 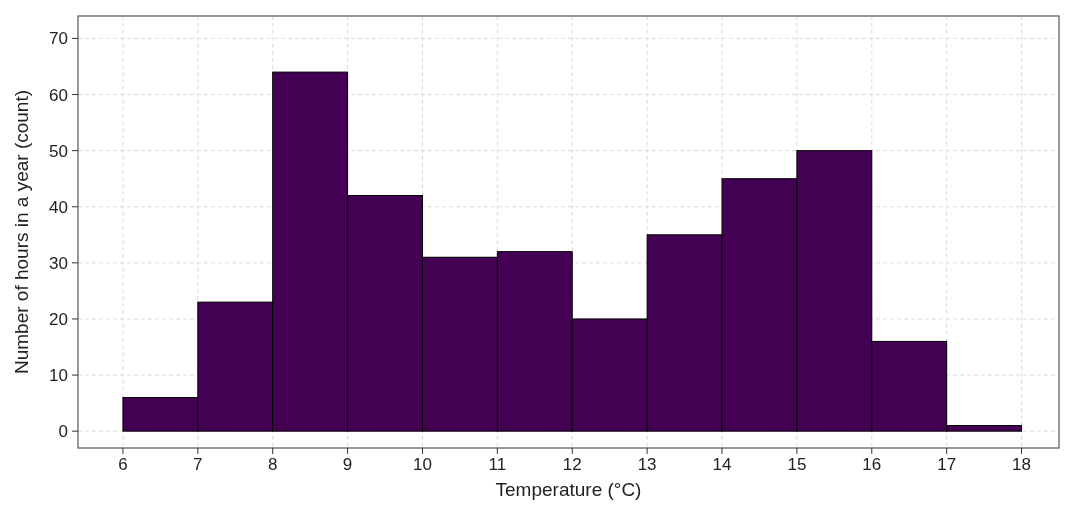 What do you see at coordinates (647, 464) in the screenshot?
I see `x-tick-label: 13` at bounding box center [647, 464].